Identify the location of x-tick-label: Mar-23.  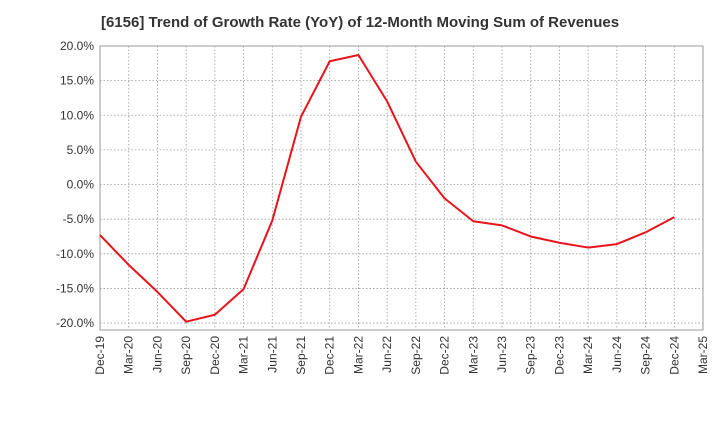
(473, 355).